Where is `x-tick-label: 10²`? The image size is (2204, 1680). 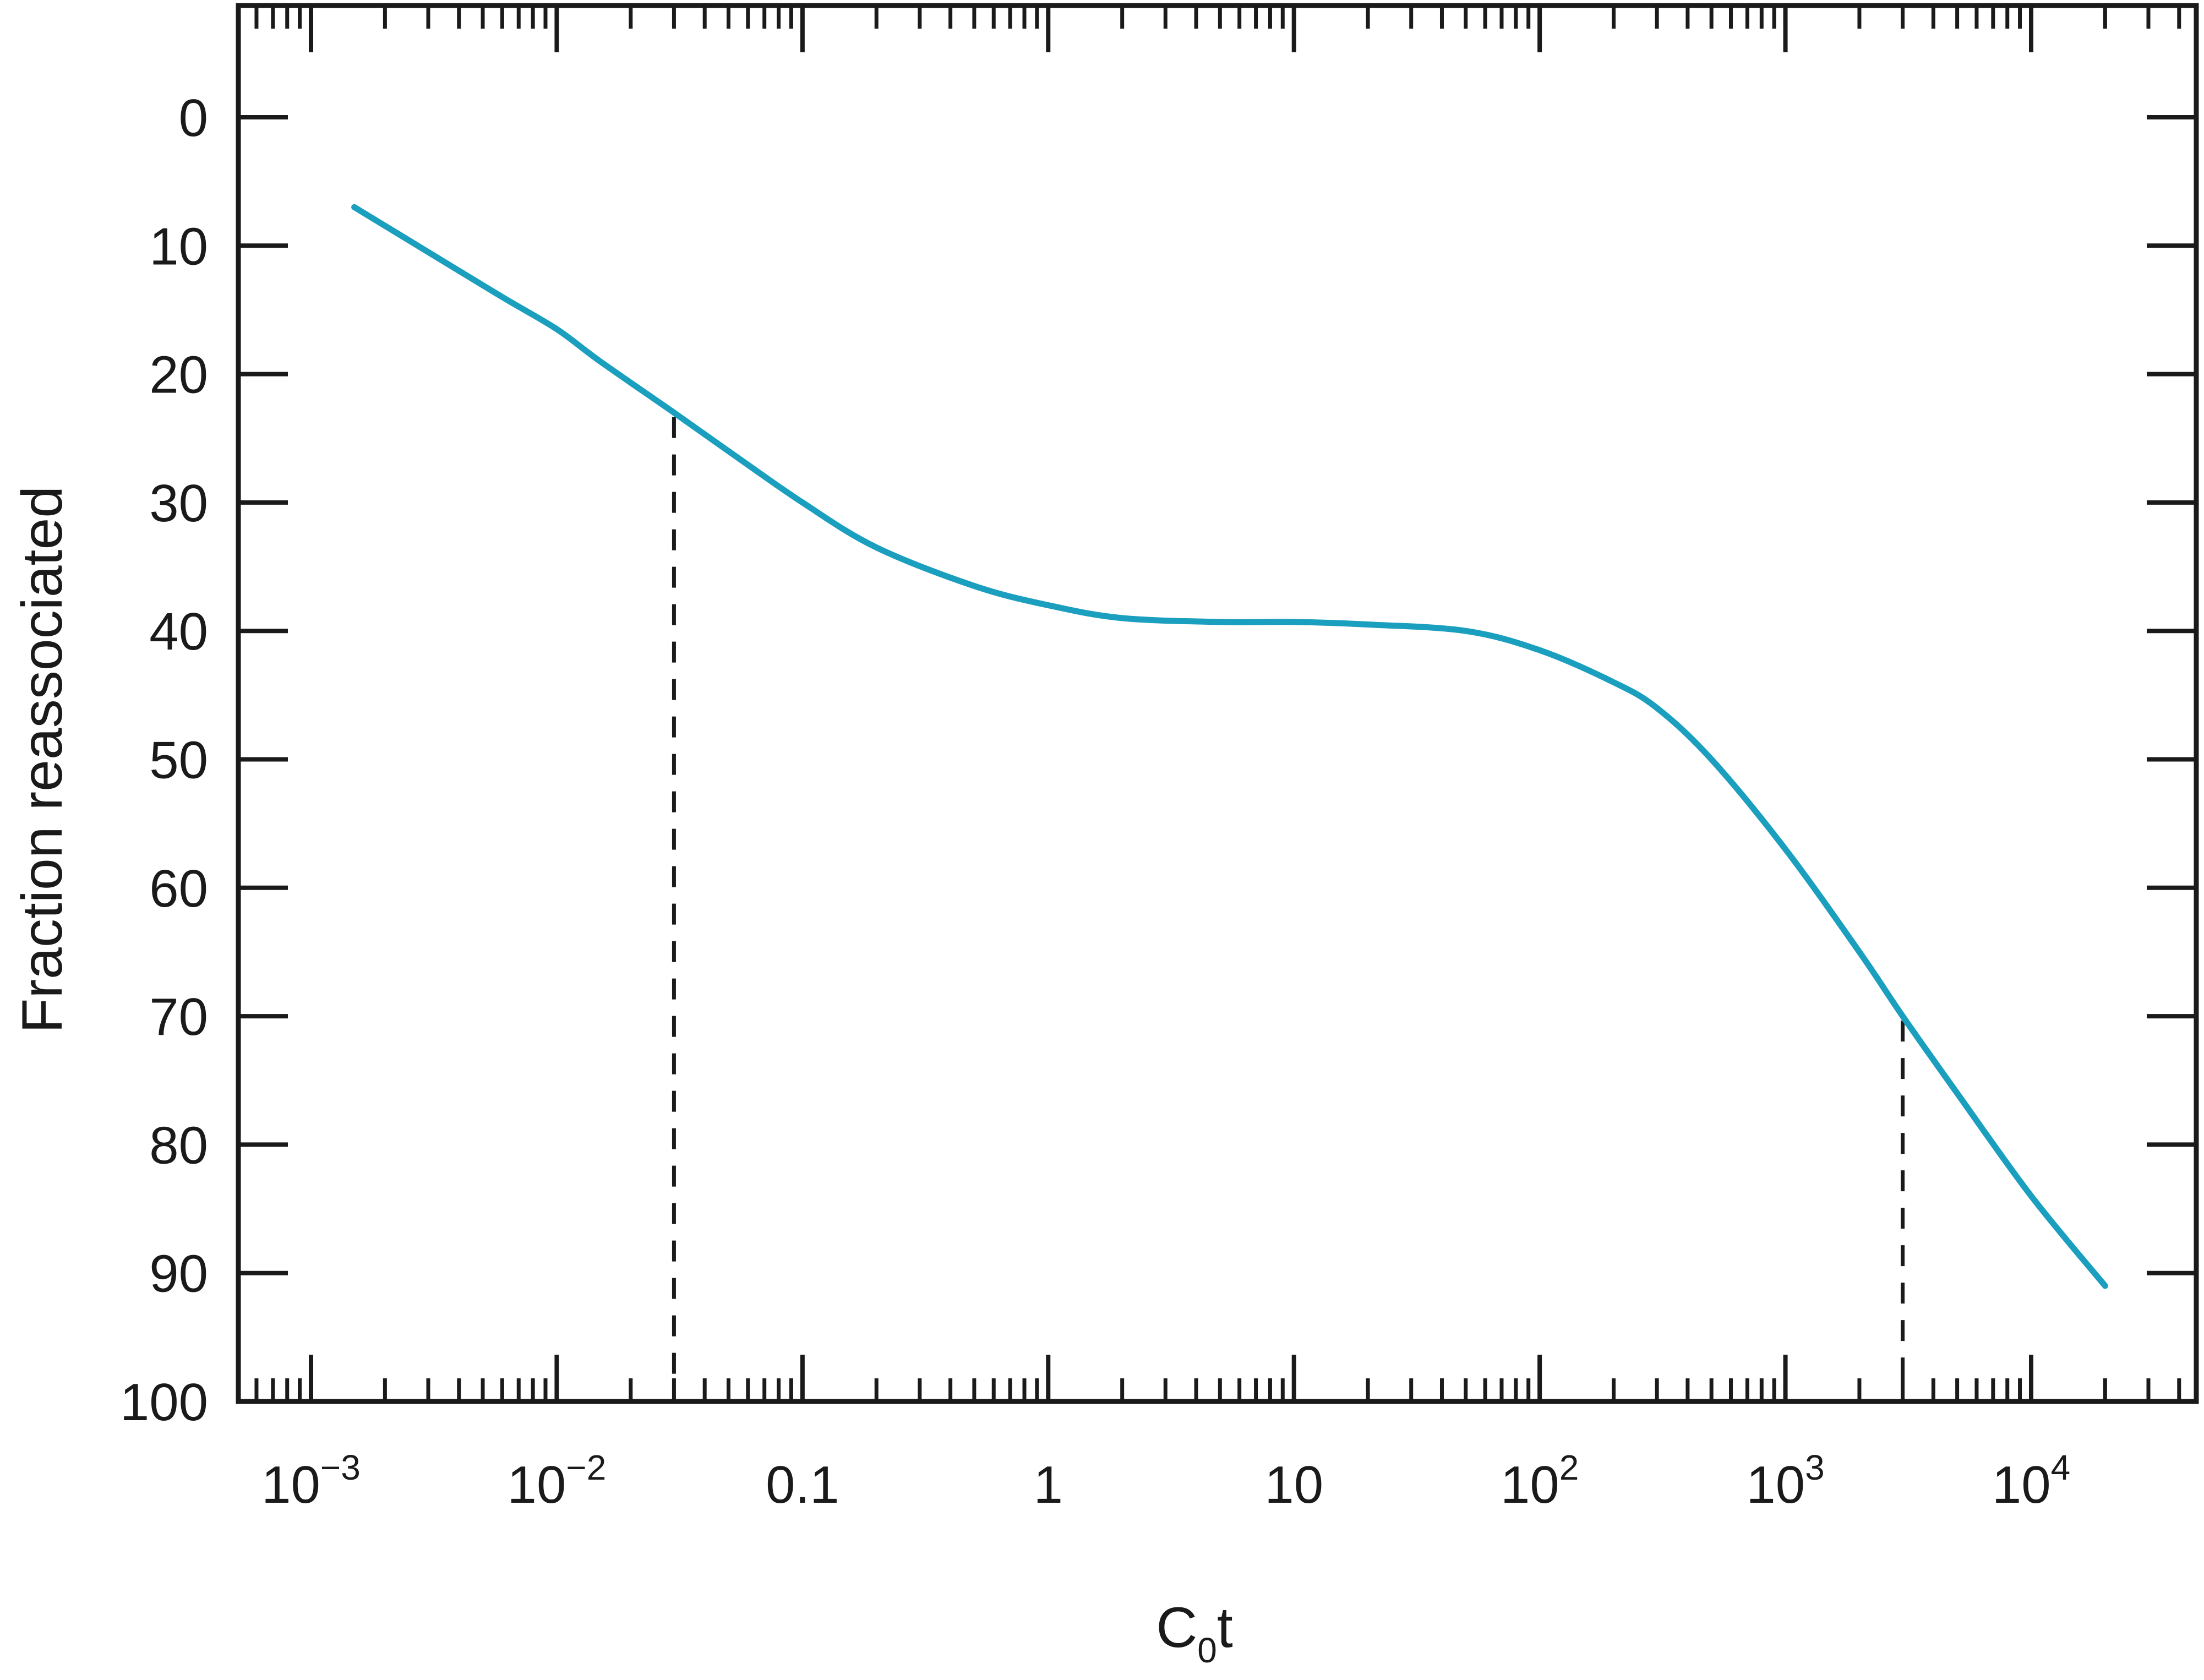 x-tick-label: 10² is located at coordinates (1540, 1481).